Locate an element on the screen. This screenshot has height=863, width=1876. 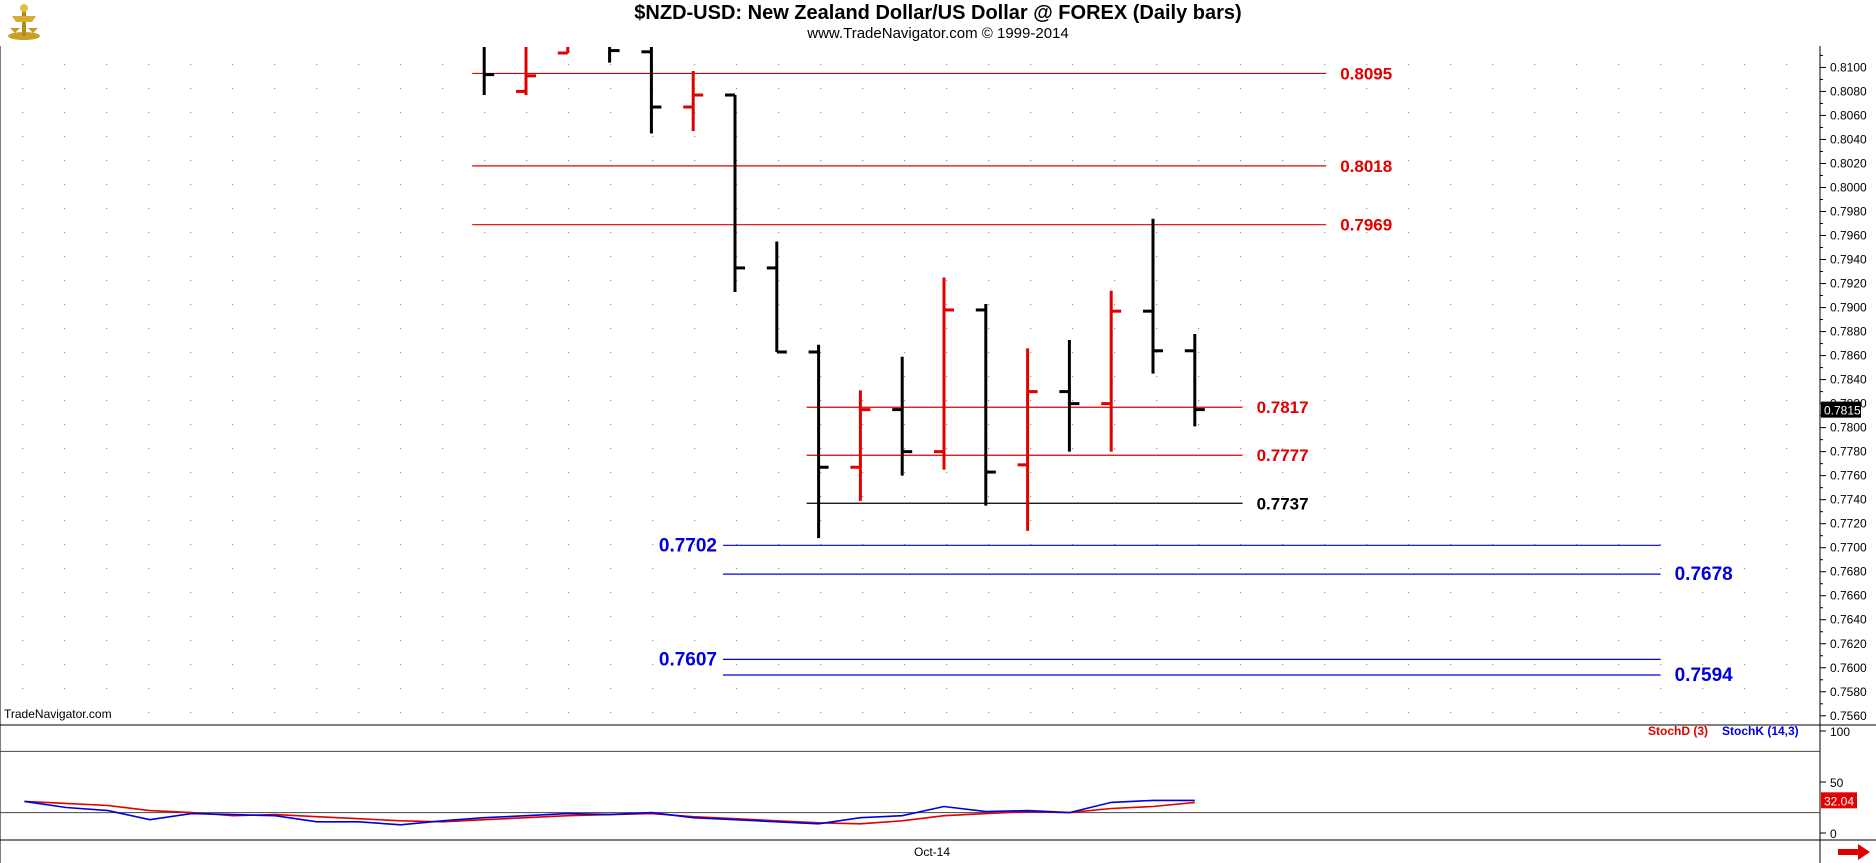
scroll-right-arrow-icon is located at coordinates (1854, 852).